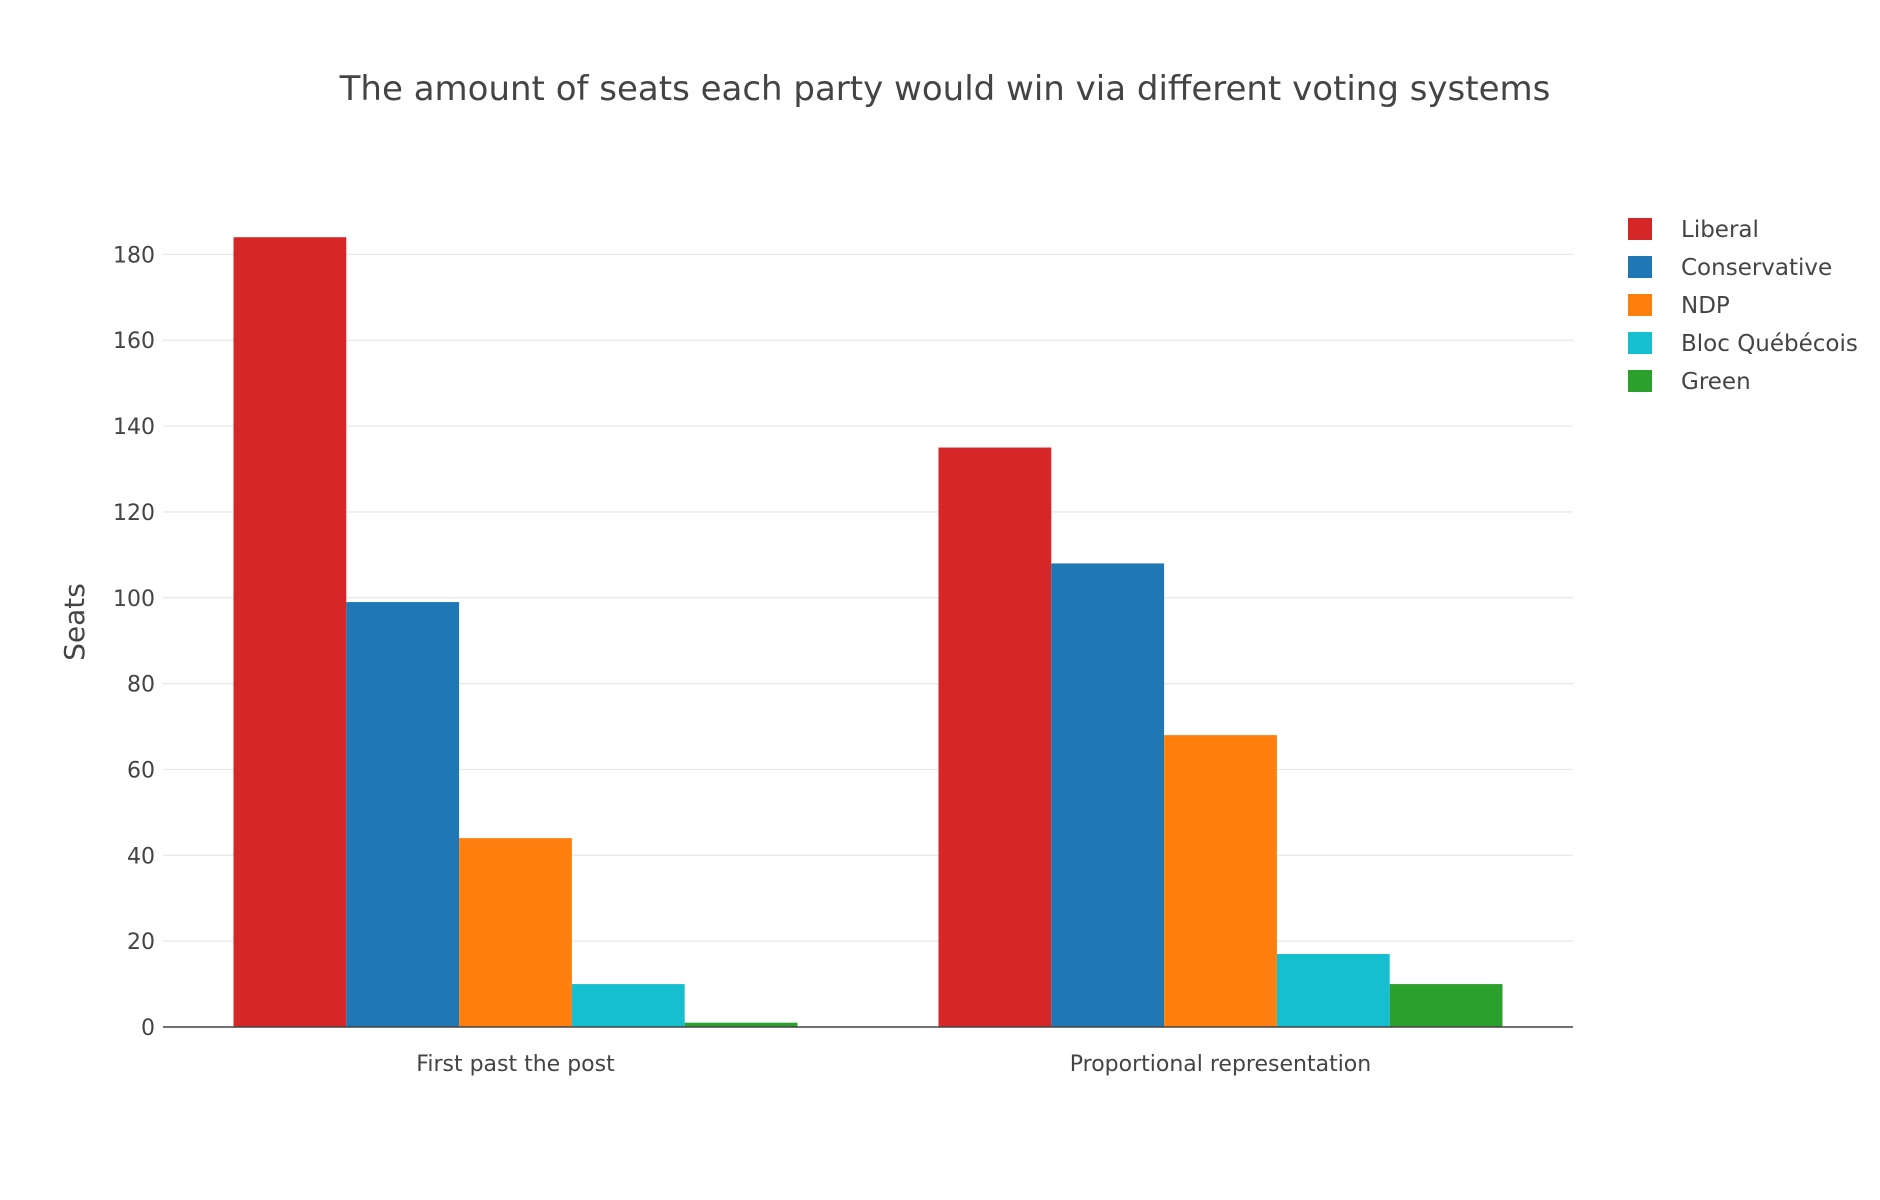 Image resolution: width=1880 pixels, height=1200 pixels. Describe the element at coordinates (515, 1064) in the screenshot. I see `x-tick-label: First past the post` at that location.